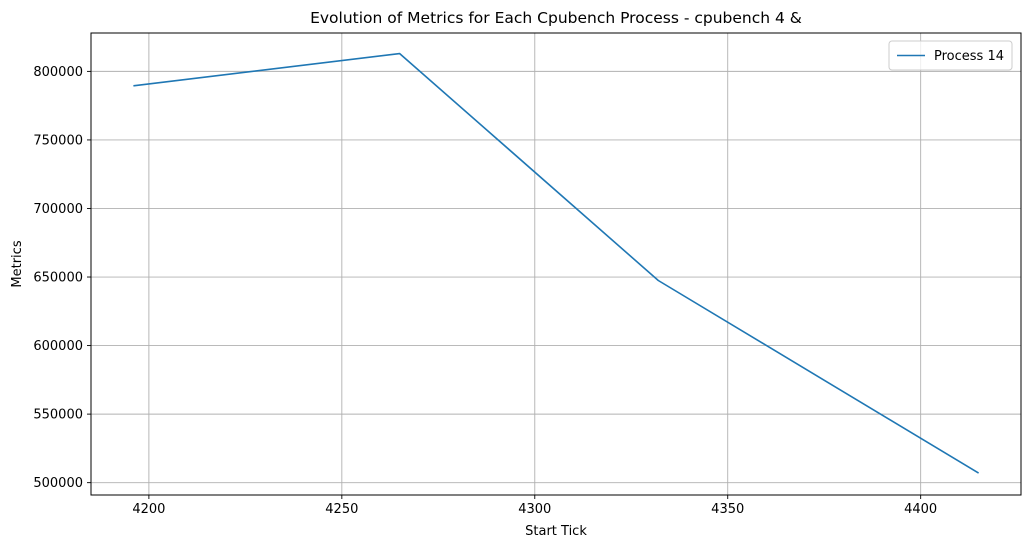  Describe the element at coordinates (58, 346) in the screenshot. I see `y-tick-label: 600000` at that location.